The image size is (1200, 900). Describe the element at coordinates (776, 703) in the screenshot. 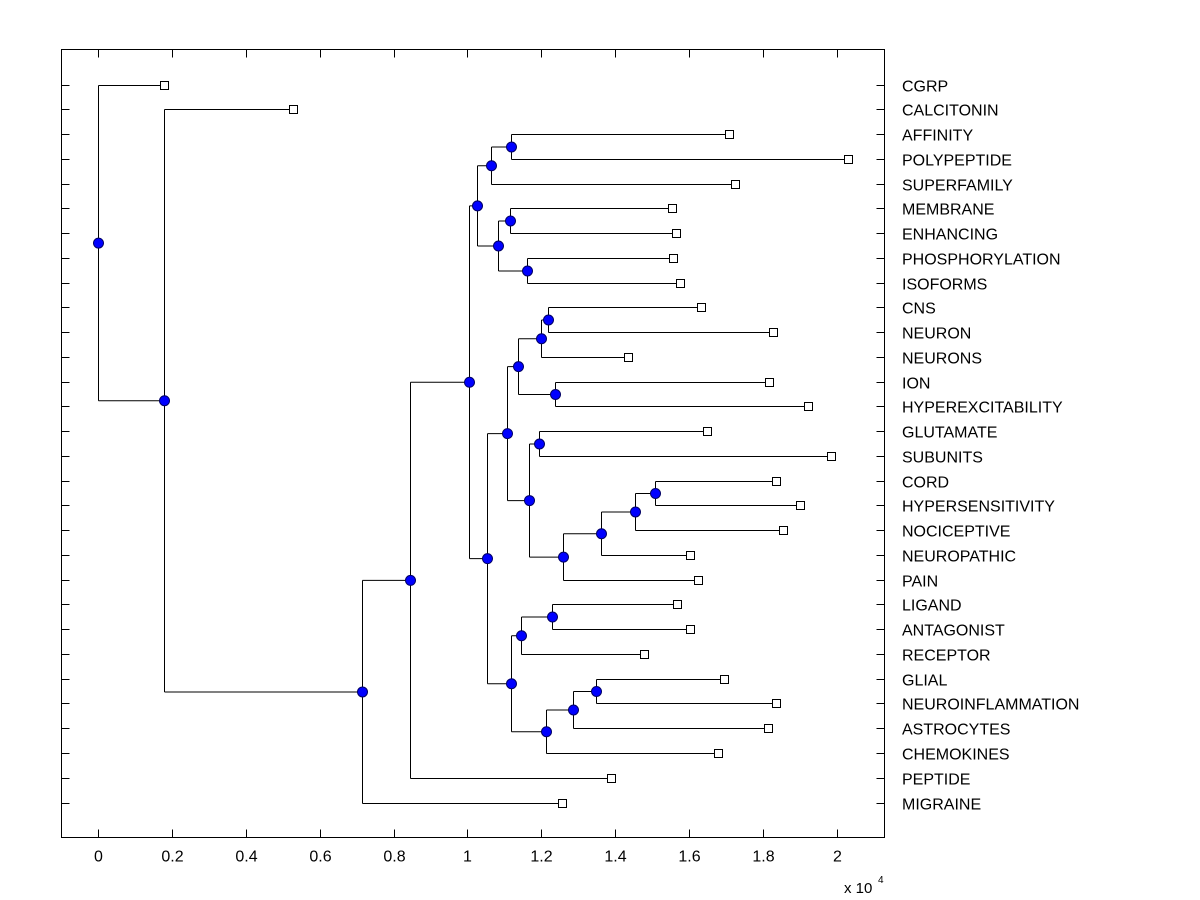

I see `leaf-marker-neuroinflammation` at that location.